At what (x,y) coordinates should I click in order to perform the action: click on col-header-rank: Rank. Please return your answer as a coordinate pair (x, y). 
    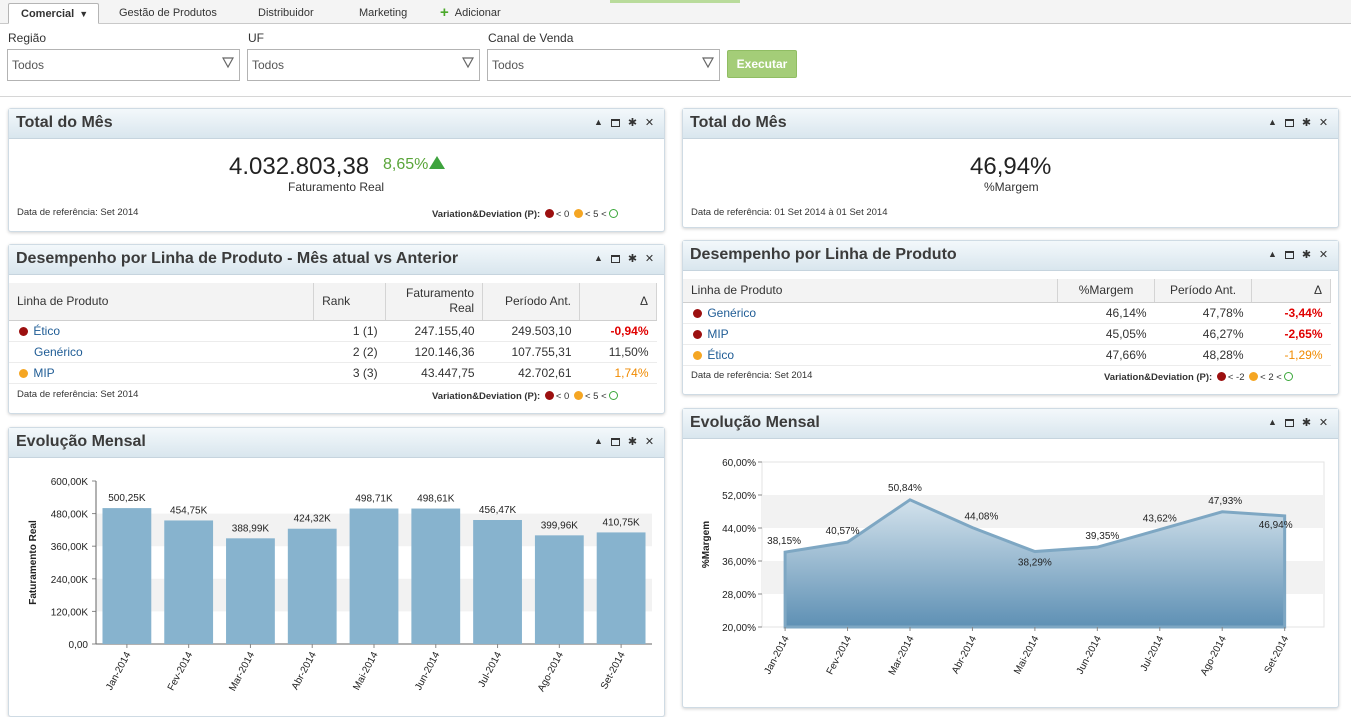
    Looking at the image, I should click on (350, 302).